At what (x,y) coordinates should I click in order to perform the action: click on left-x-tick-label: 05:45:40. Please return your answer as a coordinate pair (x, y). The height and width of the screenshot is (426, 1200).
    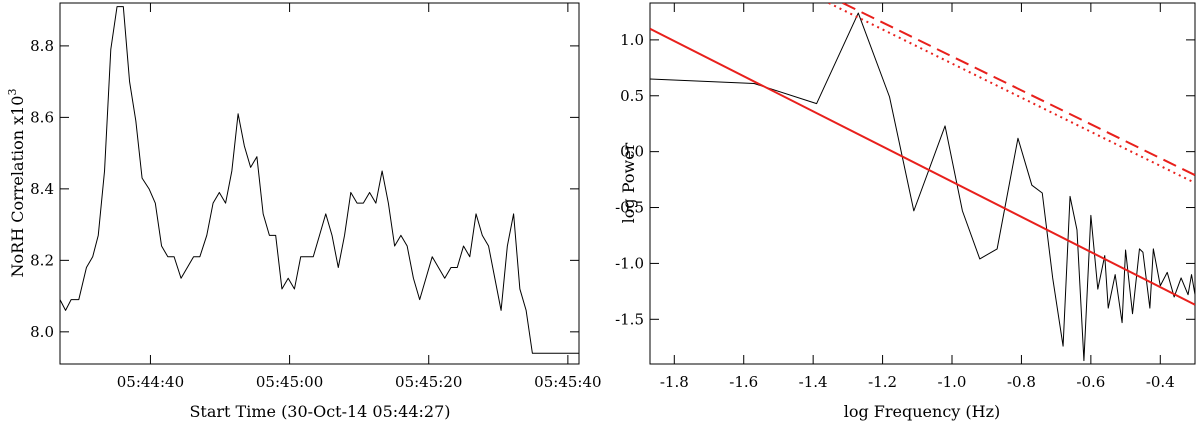
    Looking at the image, I should click on (567, 382).